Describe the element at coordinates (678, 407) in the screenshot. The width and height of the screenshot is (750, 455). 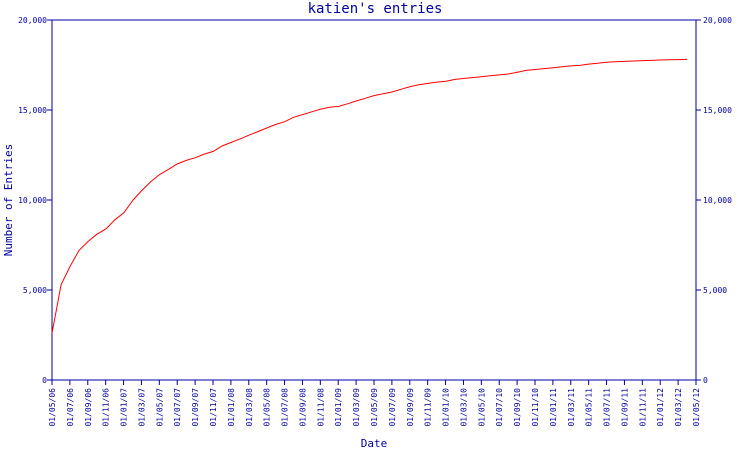
I see `x-tick-label: 01/03/12` at that location.